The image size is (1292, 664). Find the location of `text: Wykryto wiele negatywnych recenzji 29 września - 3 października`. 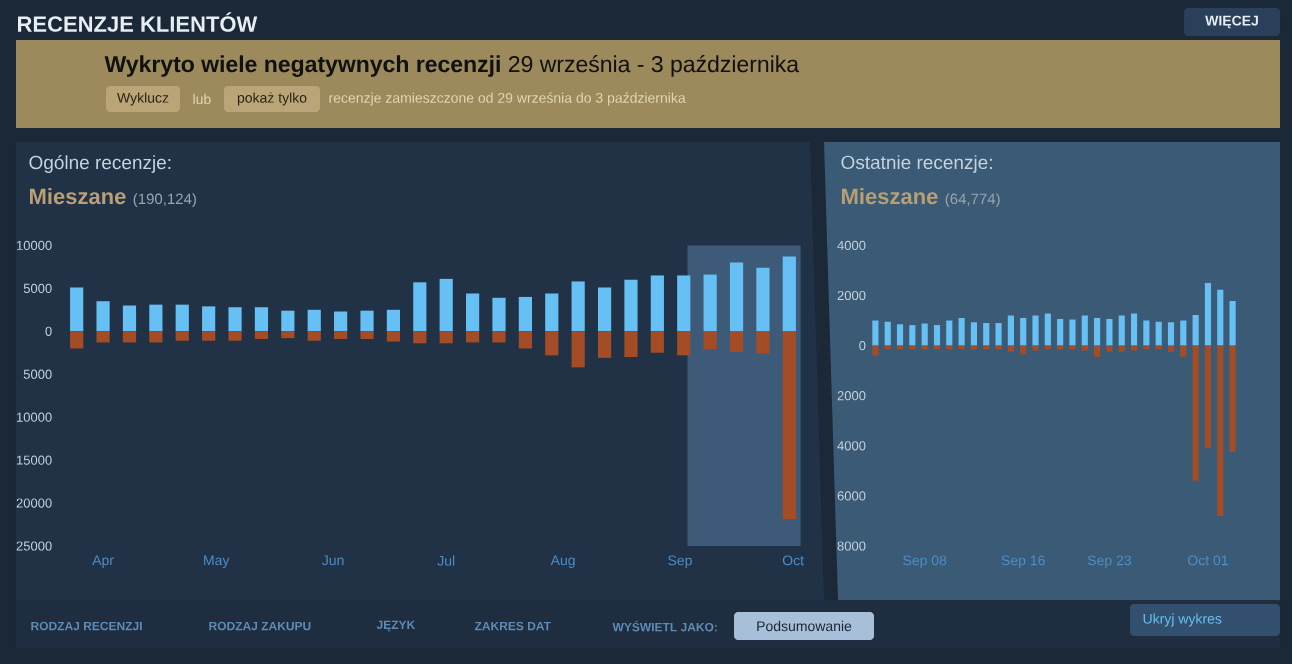

text: Wykryto wiele negatywnych recenzji 29 września - 3 października is located at coordinates (452, 66).